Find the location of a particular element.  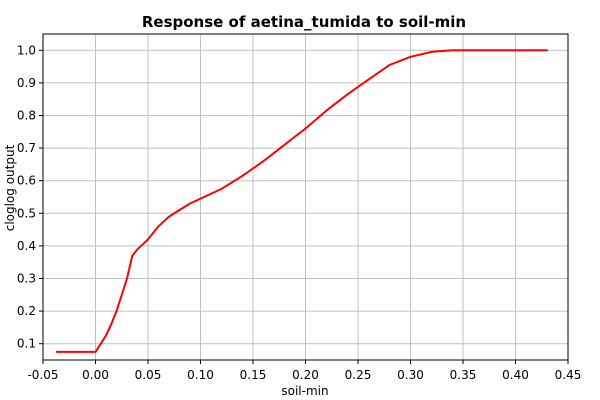

y-tick-label: 0.6 is located at coordinates (26, 181).